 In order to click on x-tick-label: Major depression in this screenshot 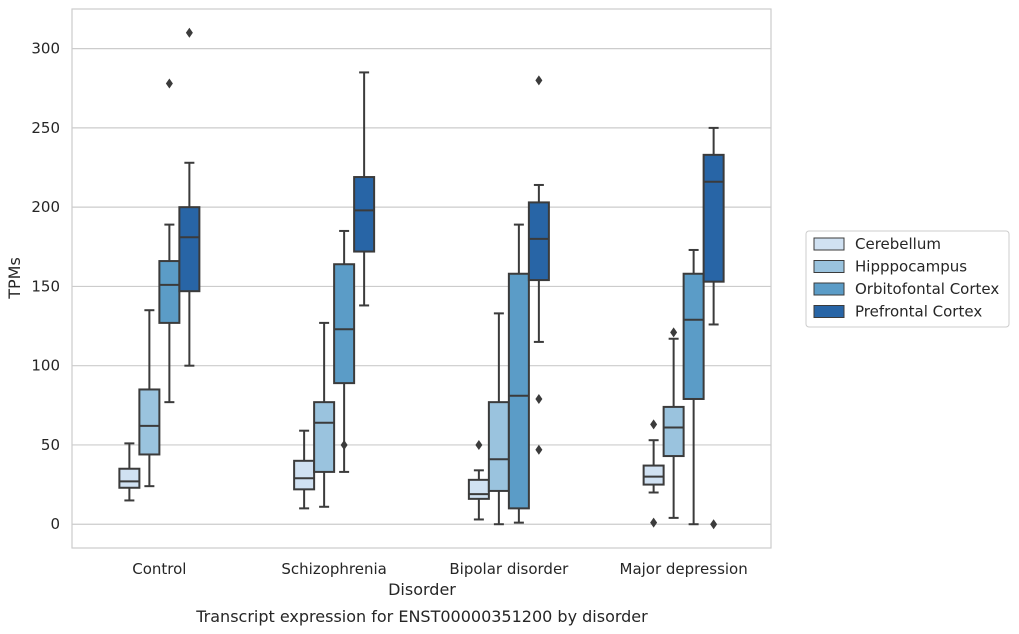, I will do `click(684, 569)`.